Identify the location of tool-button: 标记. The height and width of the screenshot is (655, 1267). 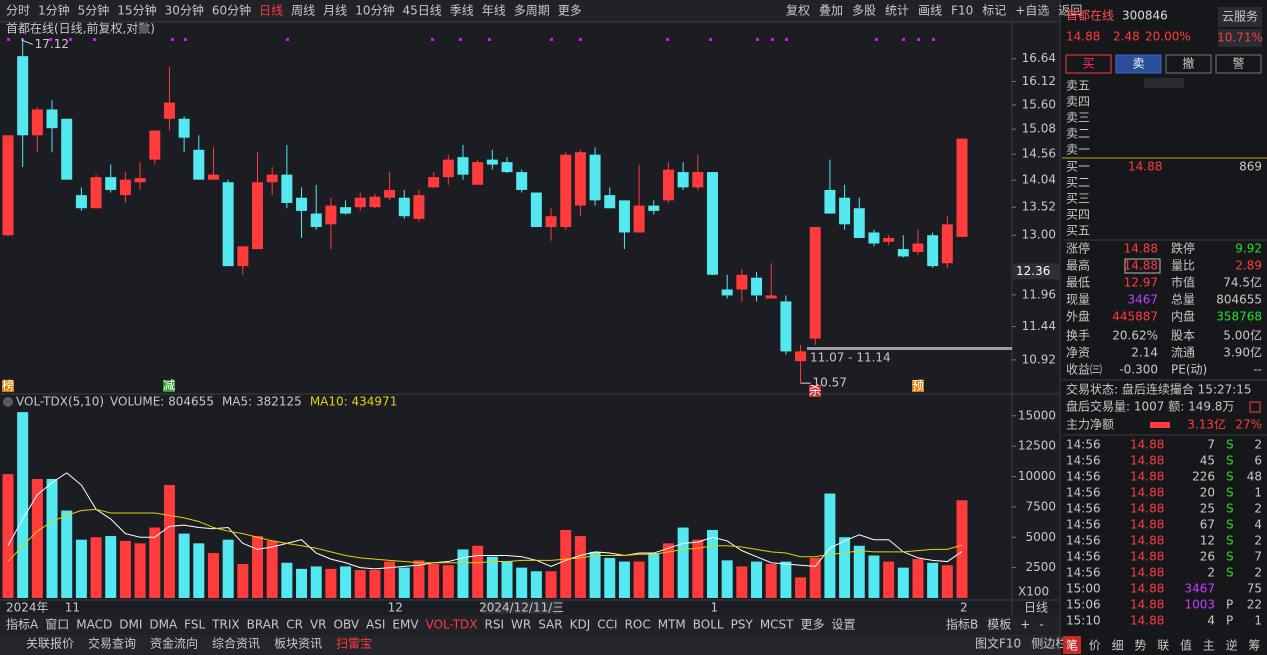
(994, 11).